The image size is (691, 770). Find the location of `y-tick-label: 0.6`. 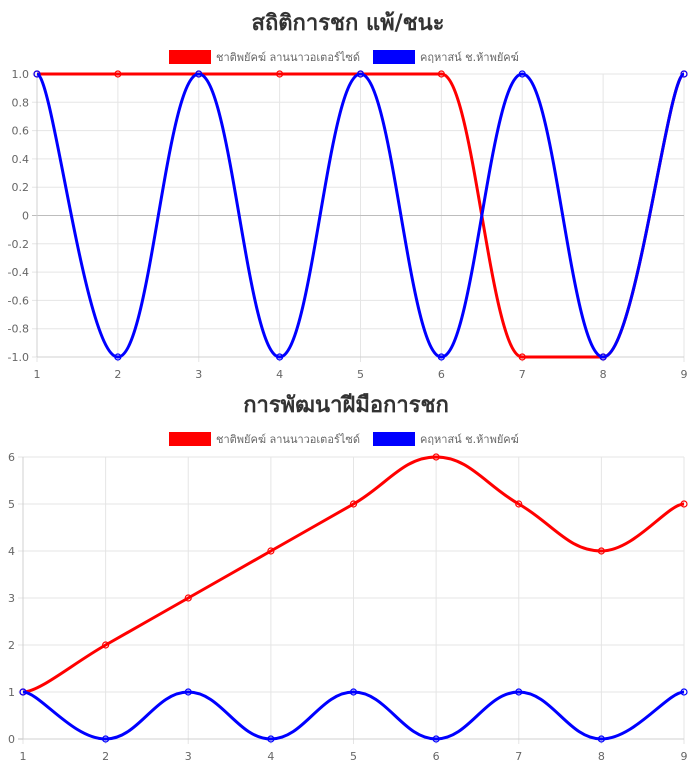

y-tick-label: 0.6 is located at coordinates (21, 131).